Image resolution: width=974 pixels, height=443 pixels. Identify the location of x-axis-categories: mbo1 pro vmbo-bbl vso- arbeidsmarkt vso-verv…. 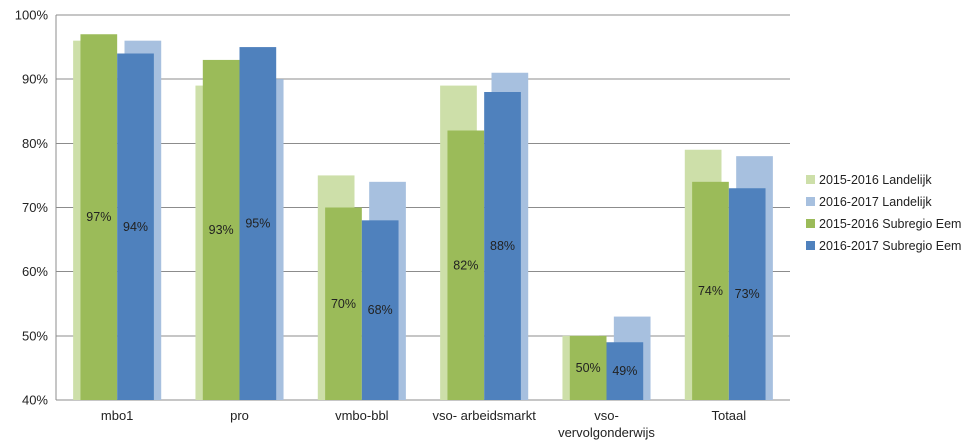
(423, 424).